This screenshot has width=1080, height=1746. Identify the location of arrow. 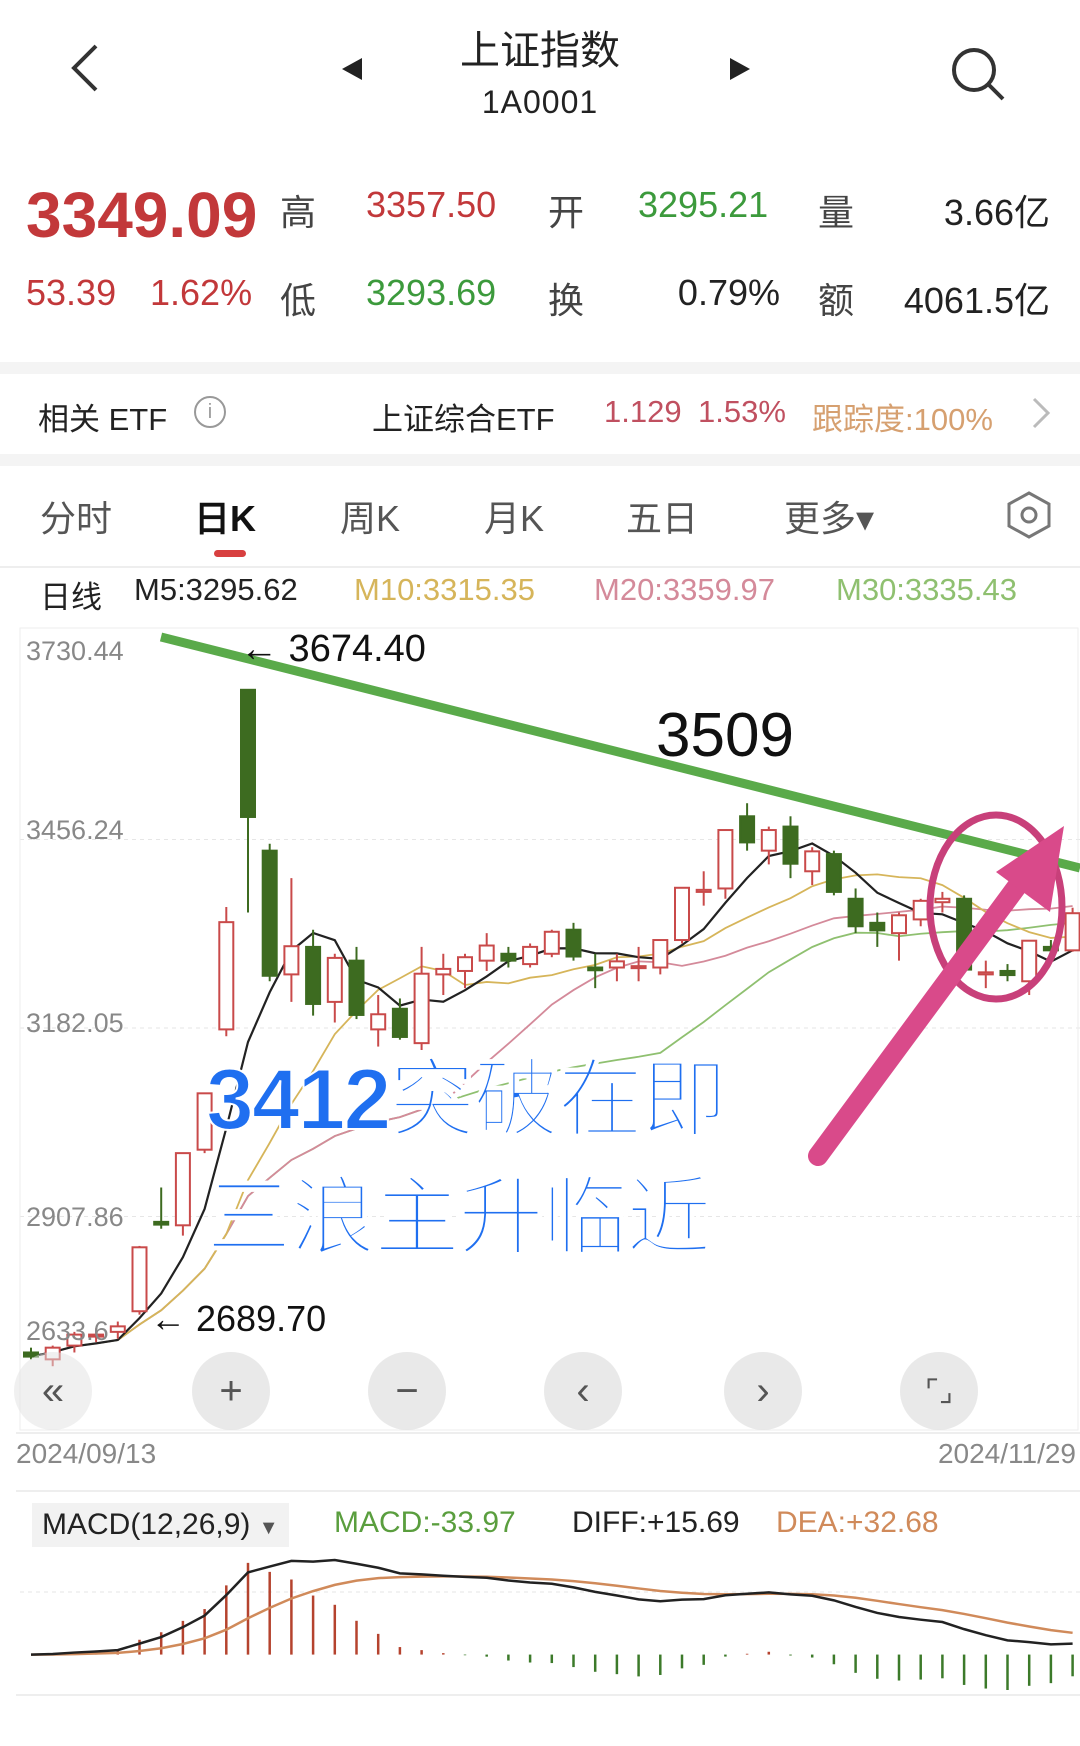
(936, 996).